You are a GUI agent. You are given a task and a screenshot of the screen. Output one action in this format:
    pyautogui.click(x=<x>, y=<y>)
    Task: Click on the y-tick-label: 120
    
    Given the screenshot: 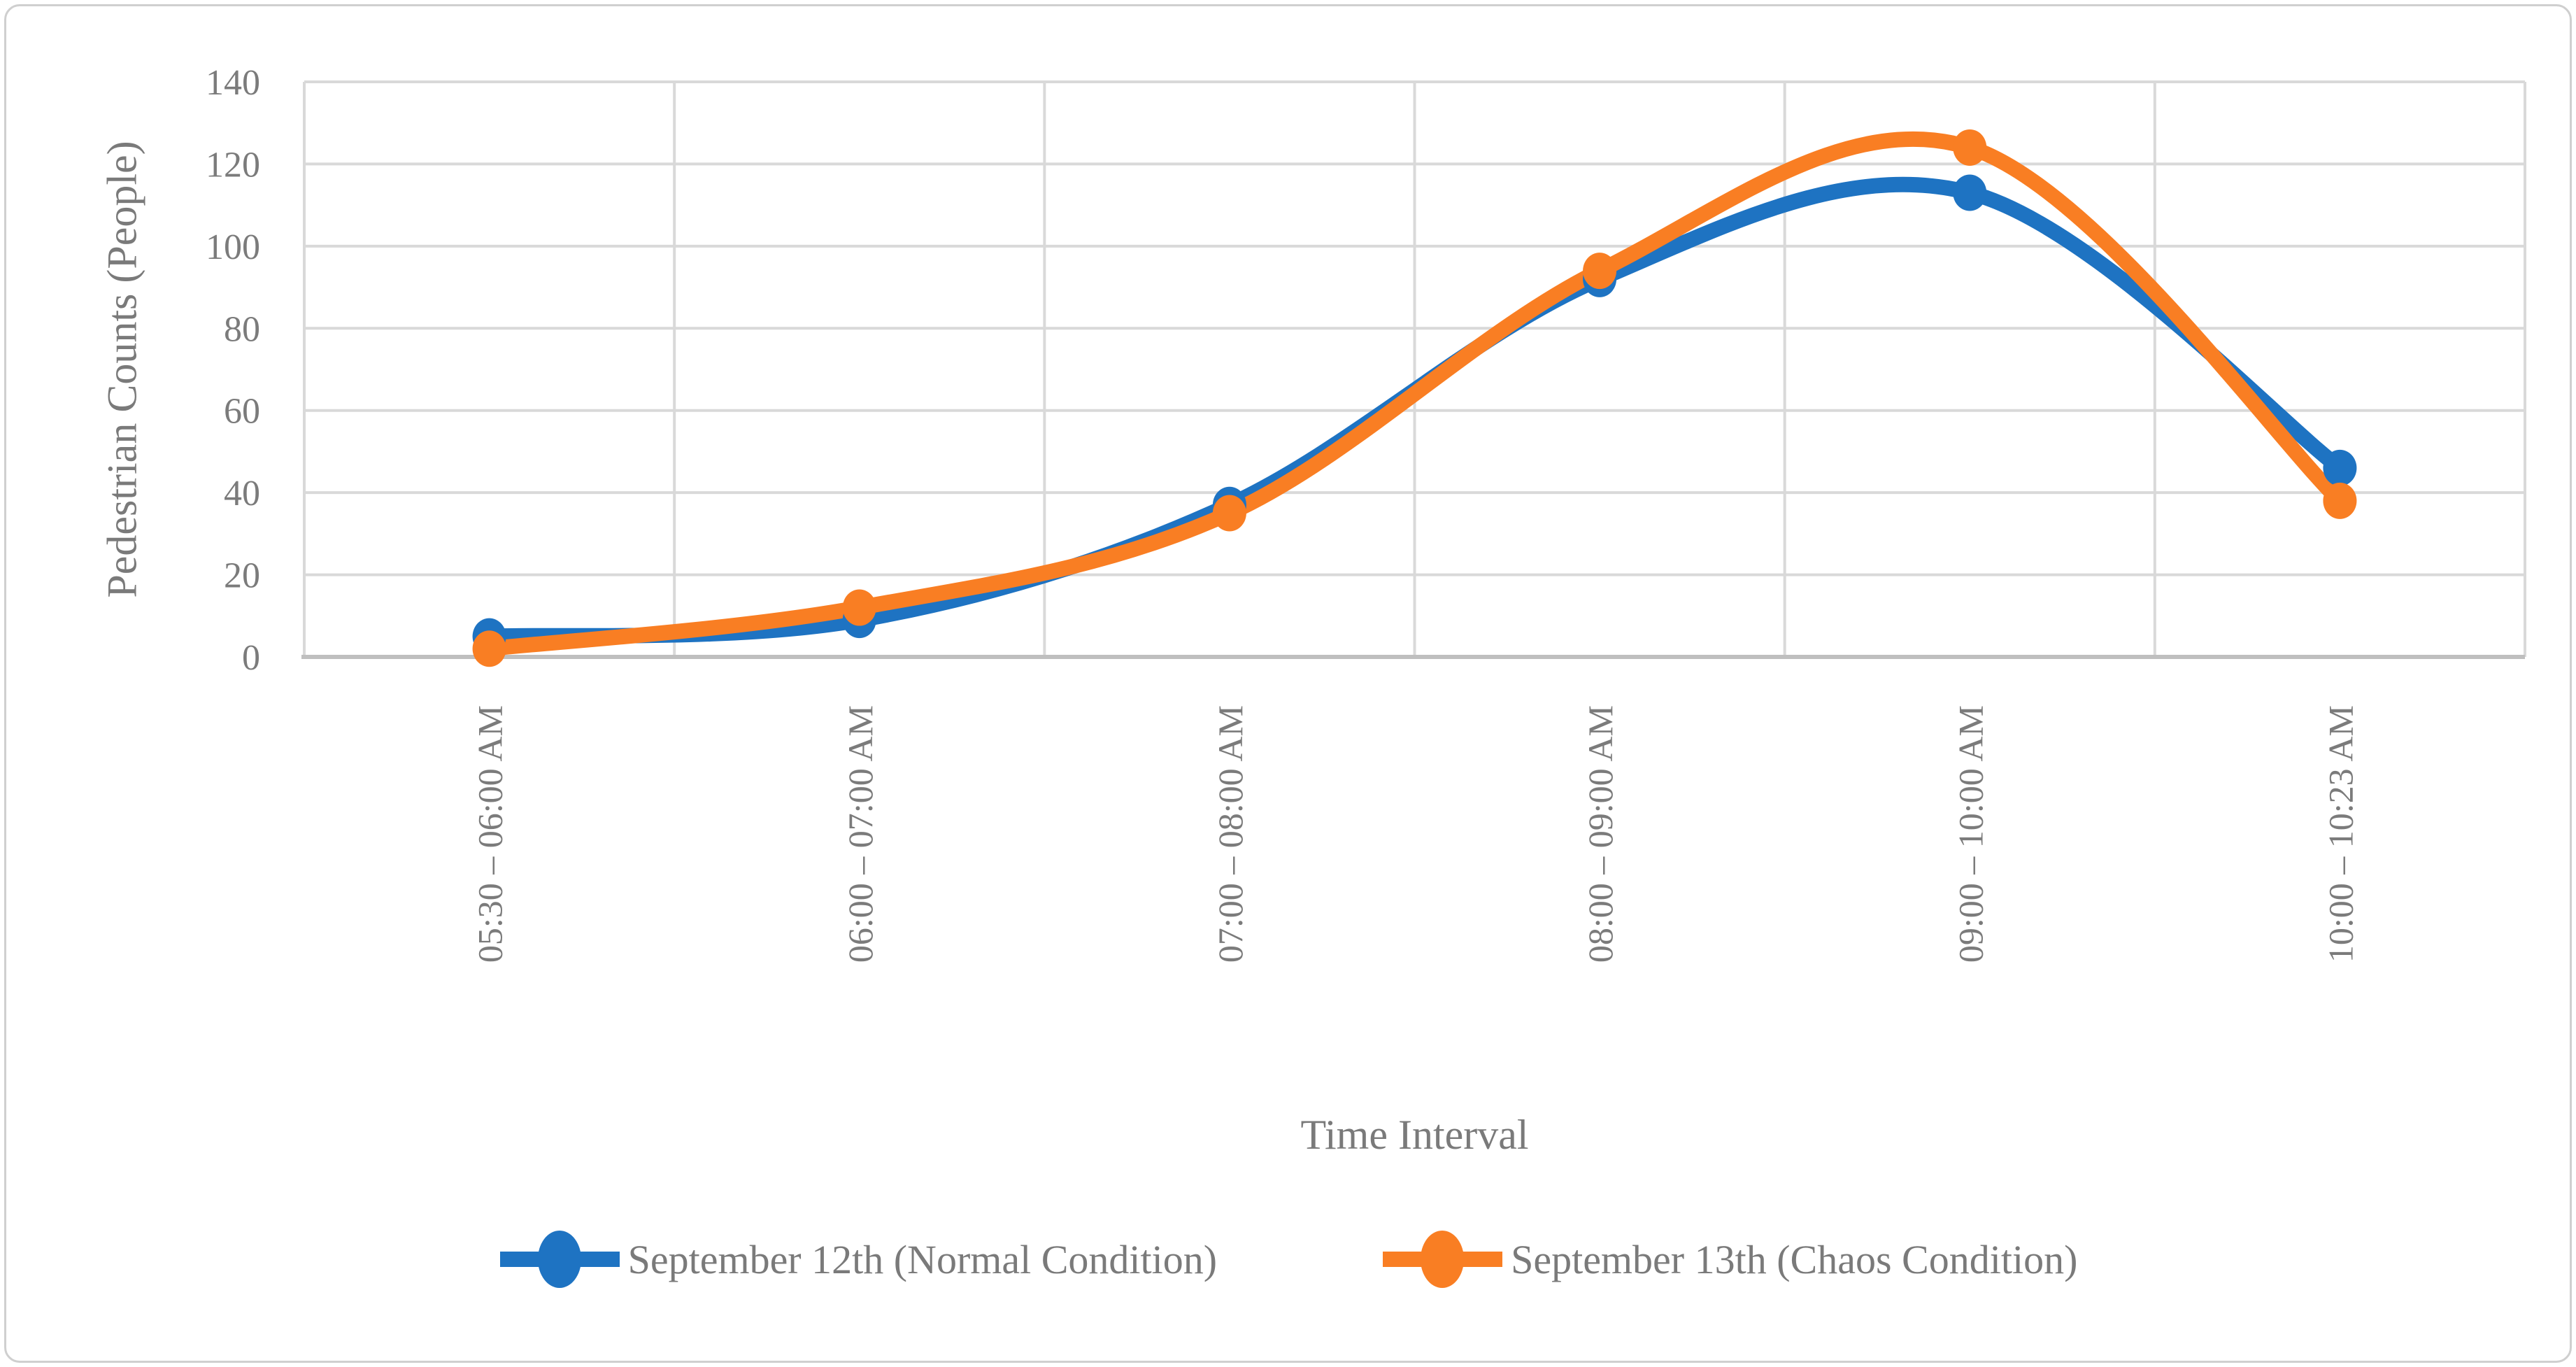 What is the action you would take?
    pyautogui.click(x=233, y=165)
    